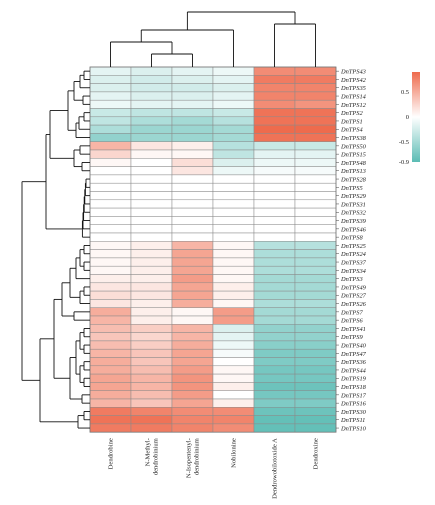 This screenshot has width=435, height=505. Describe the element at coordinates (353, 345) in the screenshot. I see `row-label: DnTPS40` at that location.